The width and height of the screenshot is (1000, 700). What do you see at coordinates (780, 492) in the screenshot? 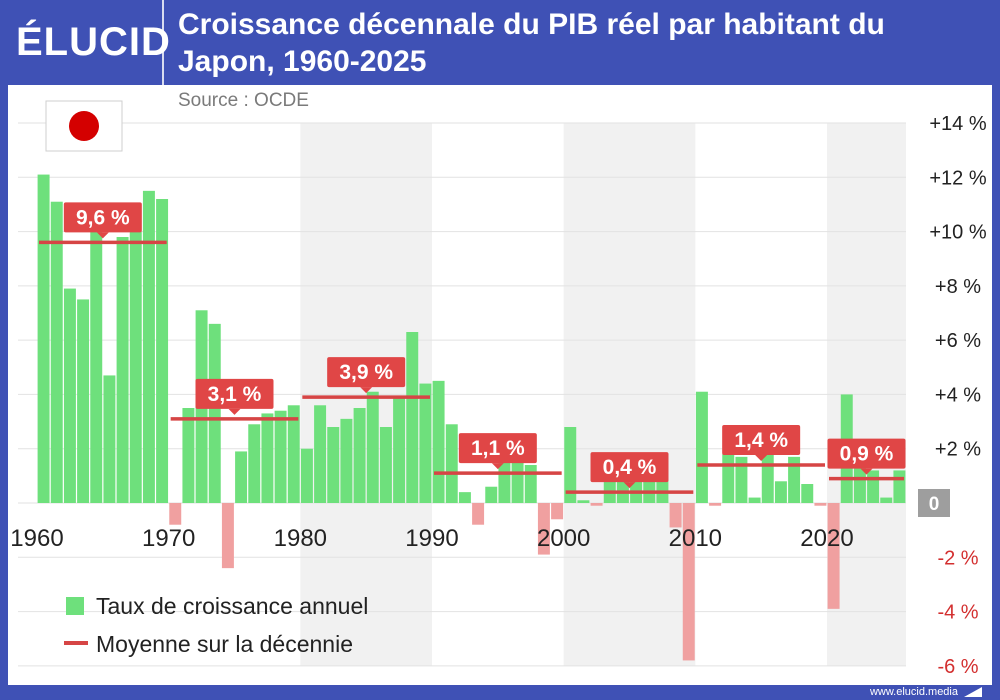
I see `bar-2016` at bounding box center [780, 492].